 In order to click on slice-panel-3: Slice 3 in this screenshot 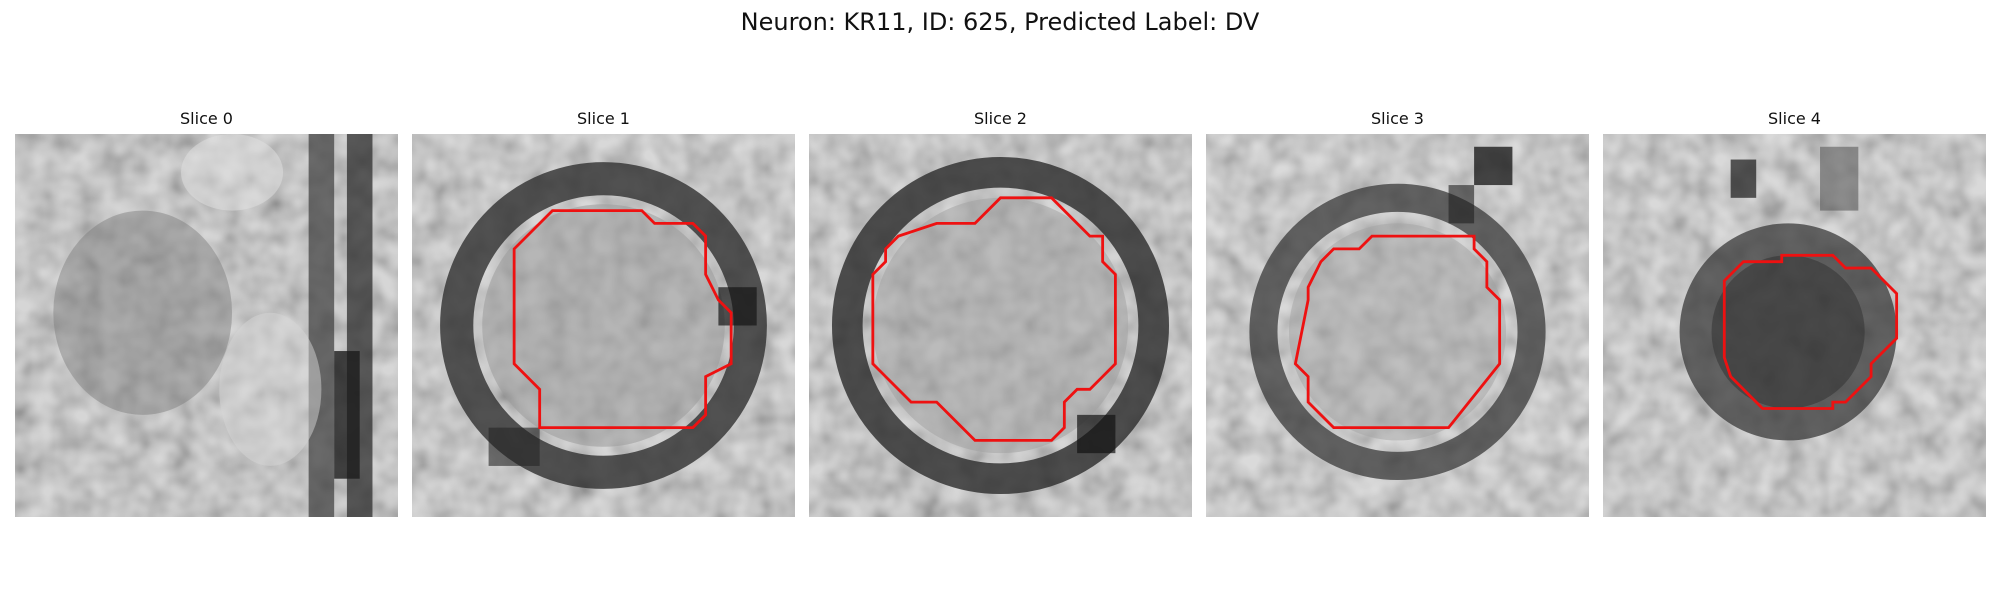, I will do `click(1397, 312)`.